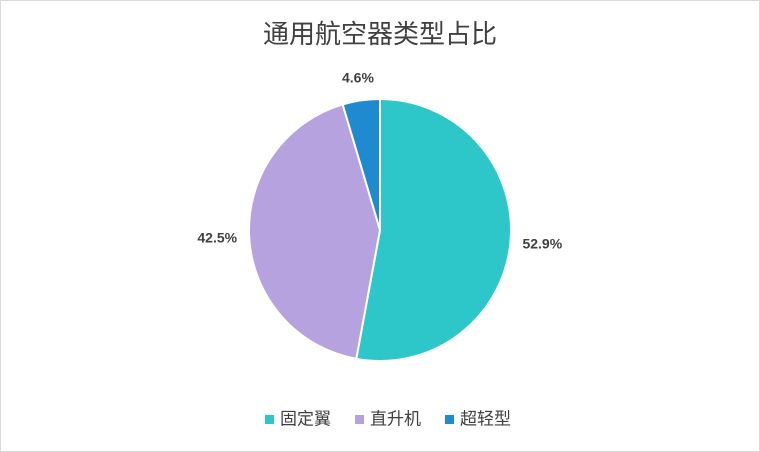 The image size is (760, 452). I want to click on data-label: 4.6%, so click(358, 77).